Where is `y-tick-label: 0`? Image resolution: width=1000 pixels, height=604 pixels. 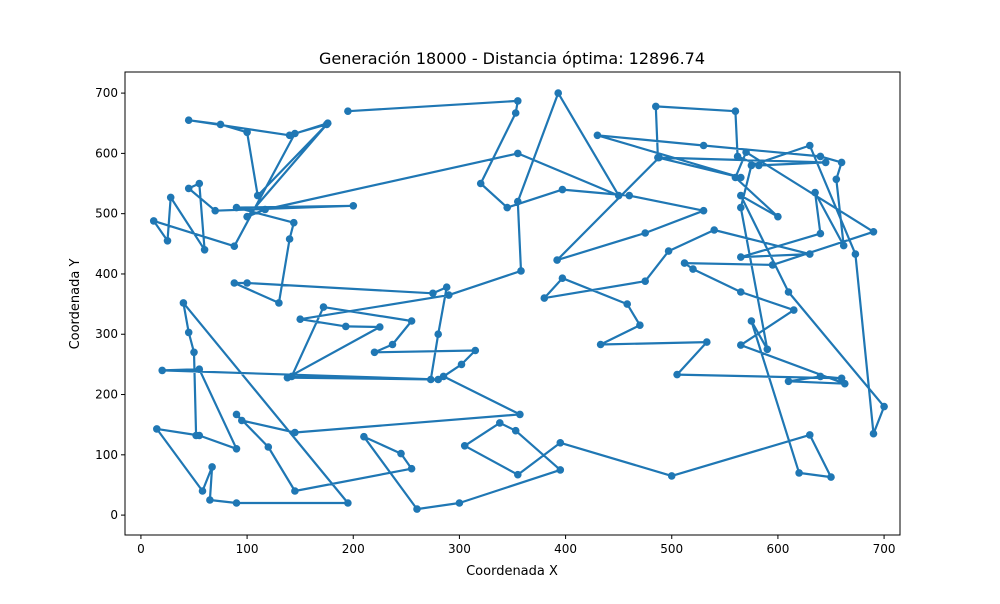
y-tick-label: 0 is located at coordinates (114, 515).